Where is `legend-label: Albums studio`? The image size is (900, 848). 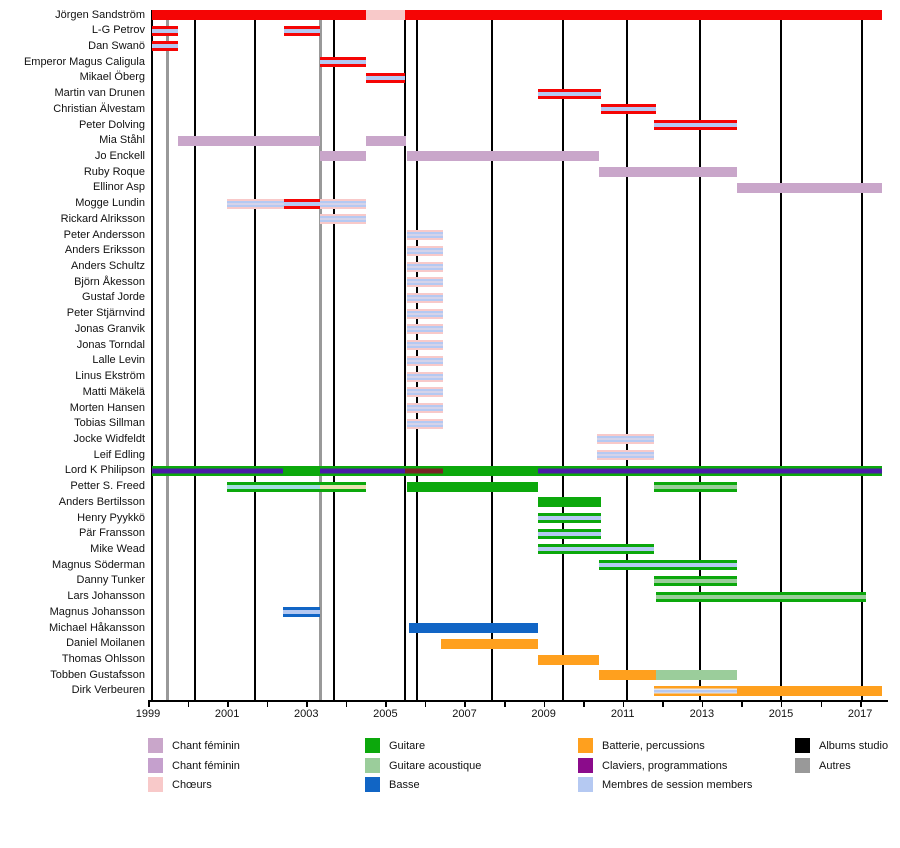 legend-label: Albums studio is located at coordinates (854, 746).